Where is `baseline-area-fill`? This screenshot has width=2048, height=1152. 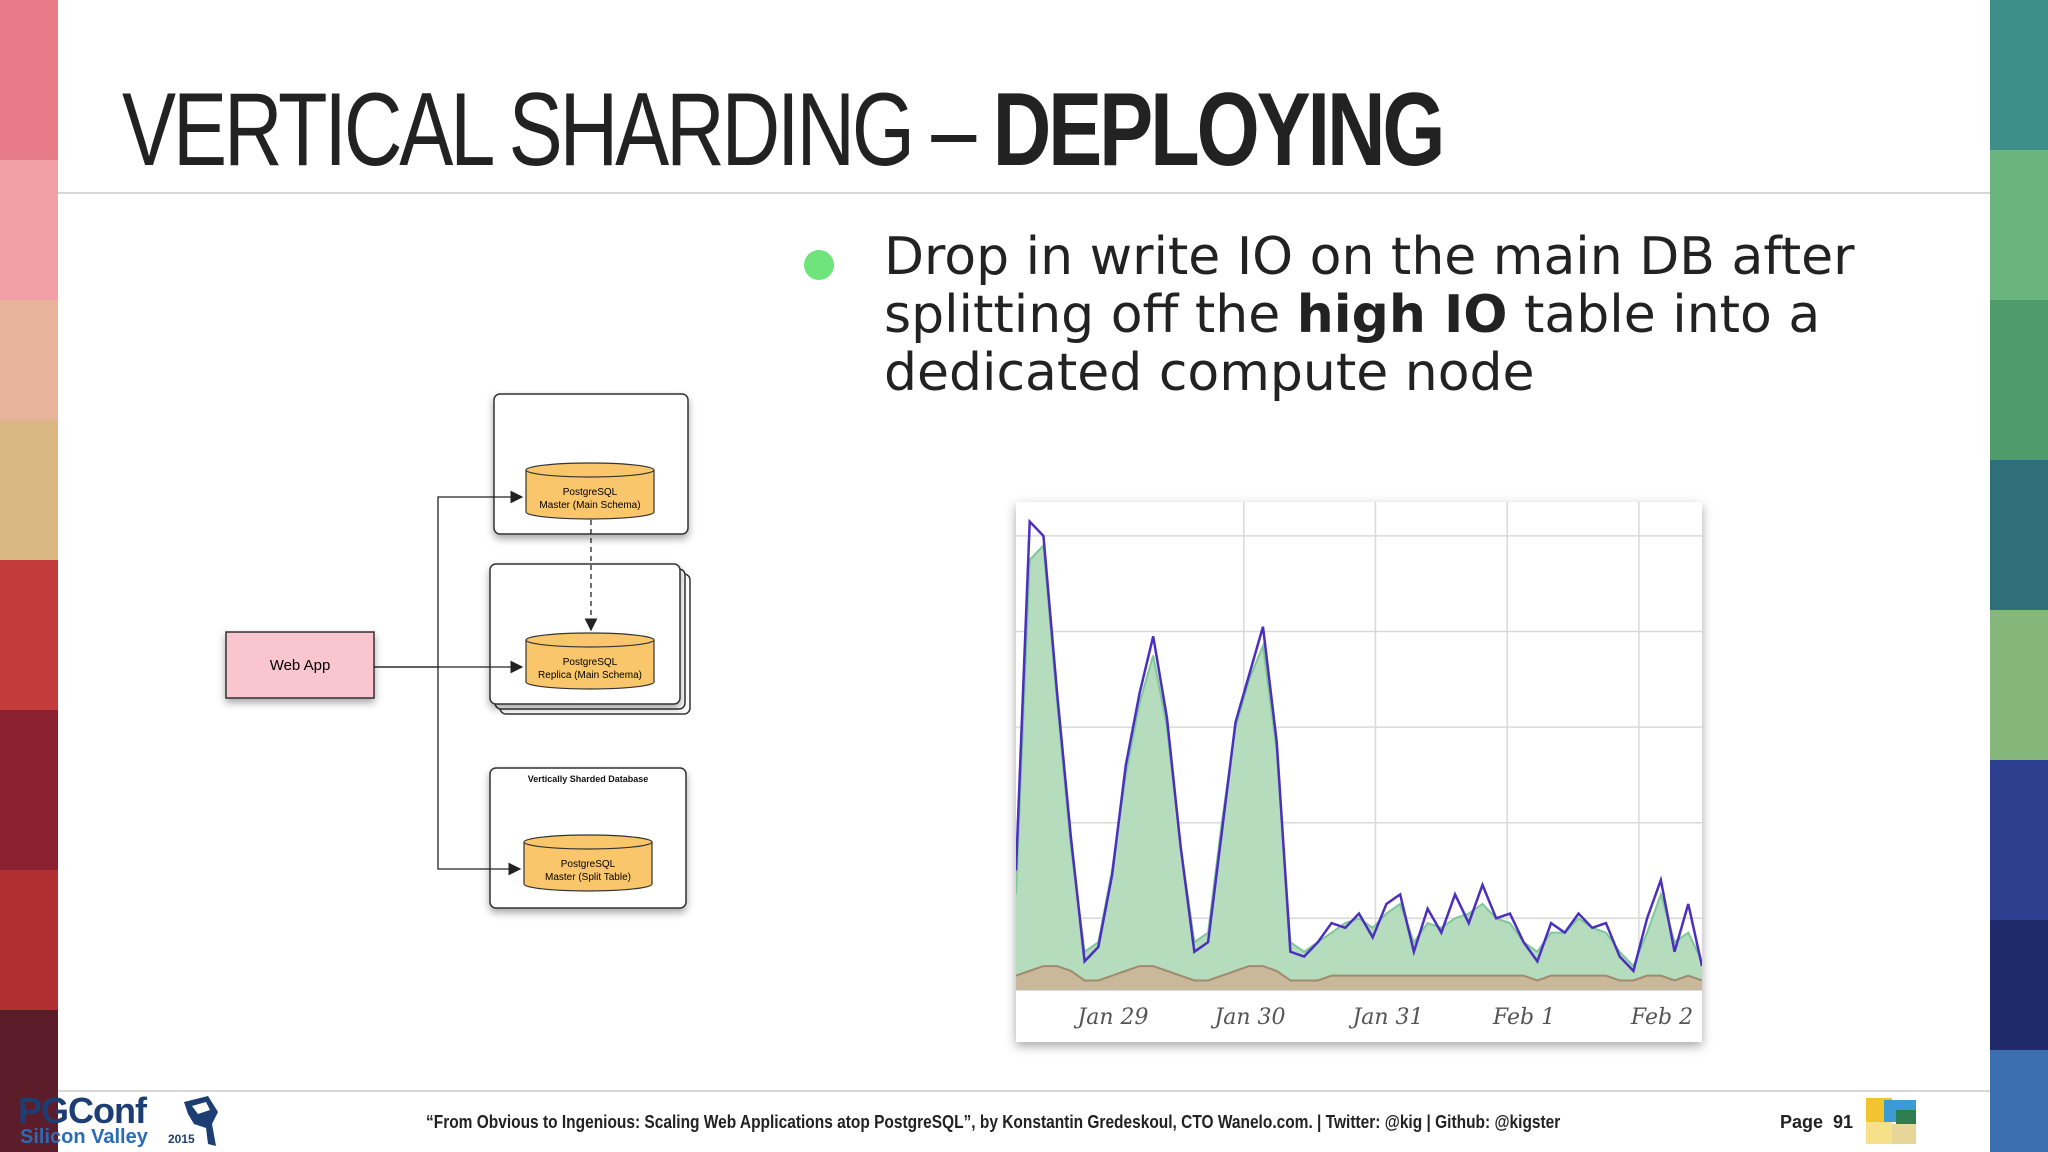 baseline-area-fill is located at coordinates (1359, 978).